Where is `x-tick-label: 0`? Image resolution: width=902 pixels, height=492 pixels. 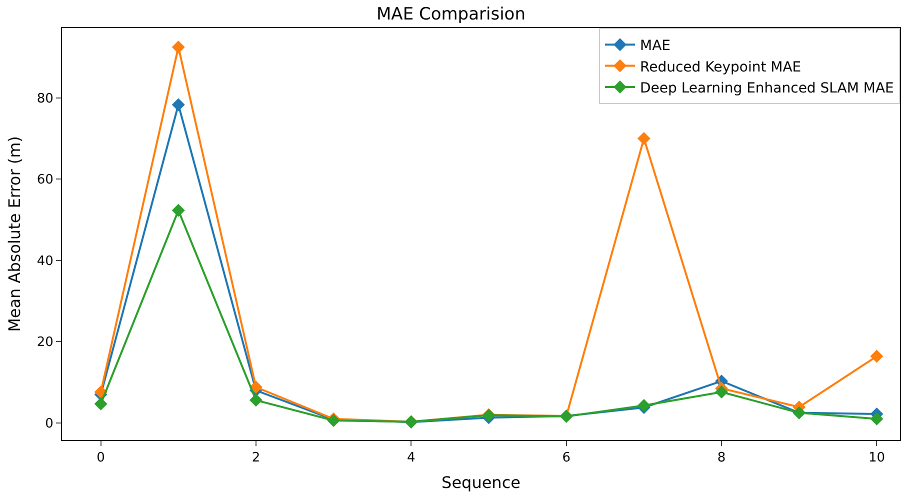 x-tick-label: 0 is located at coordinates (100, 458).